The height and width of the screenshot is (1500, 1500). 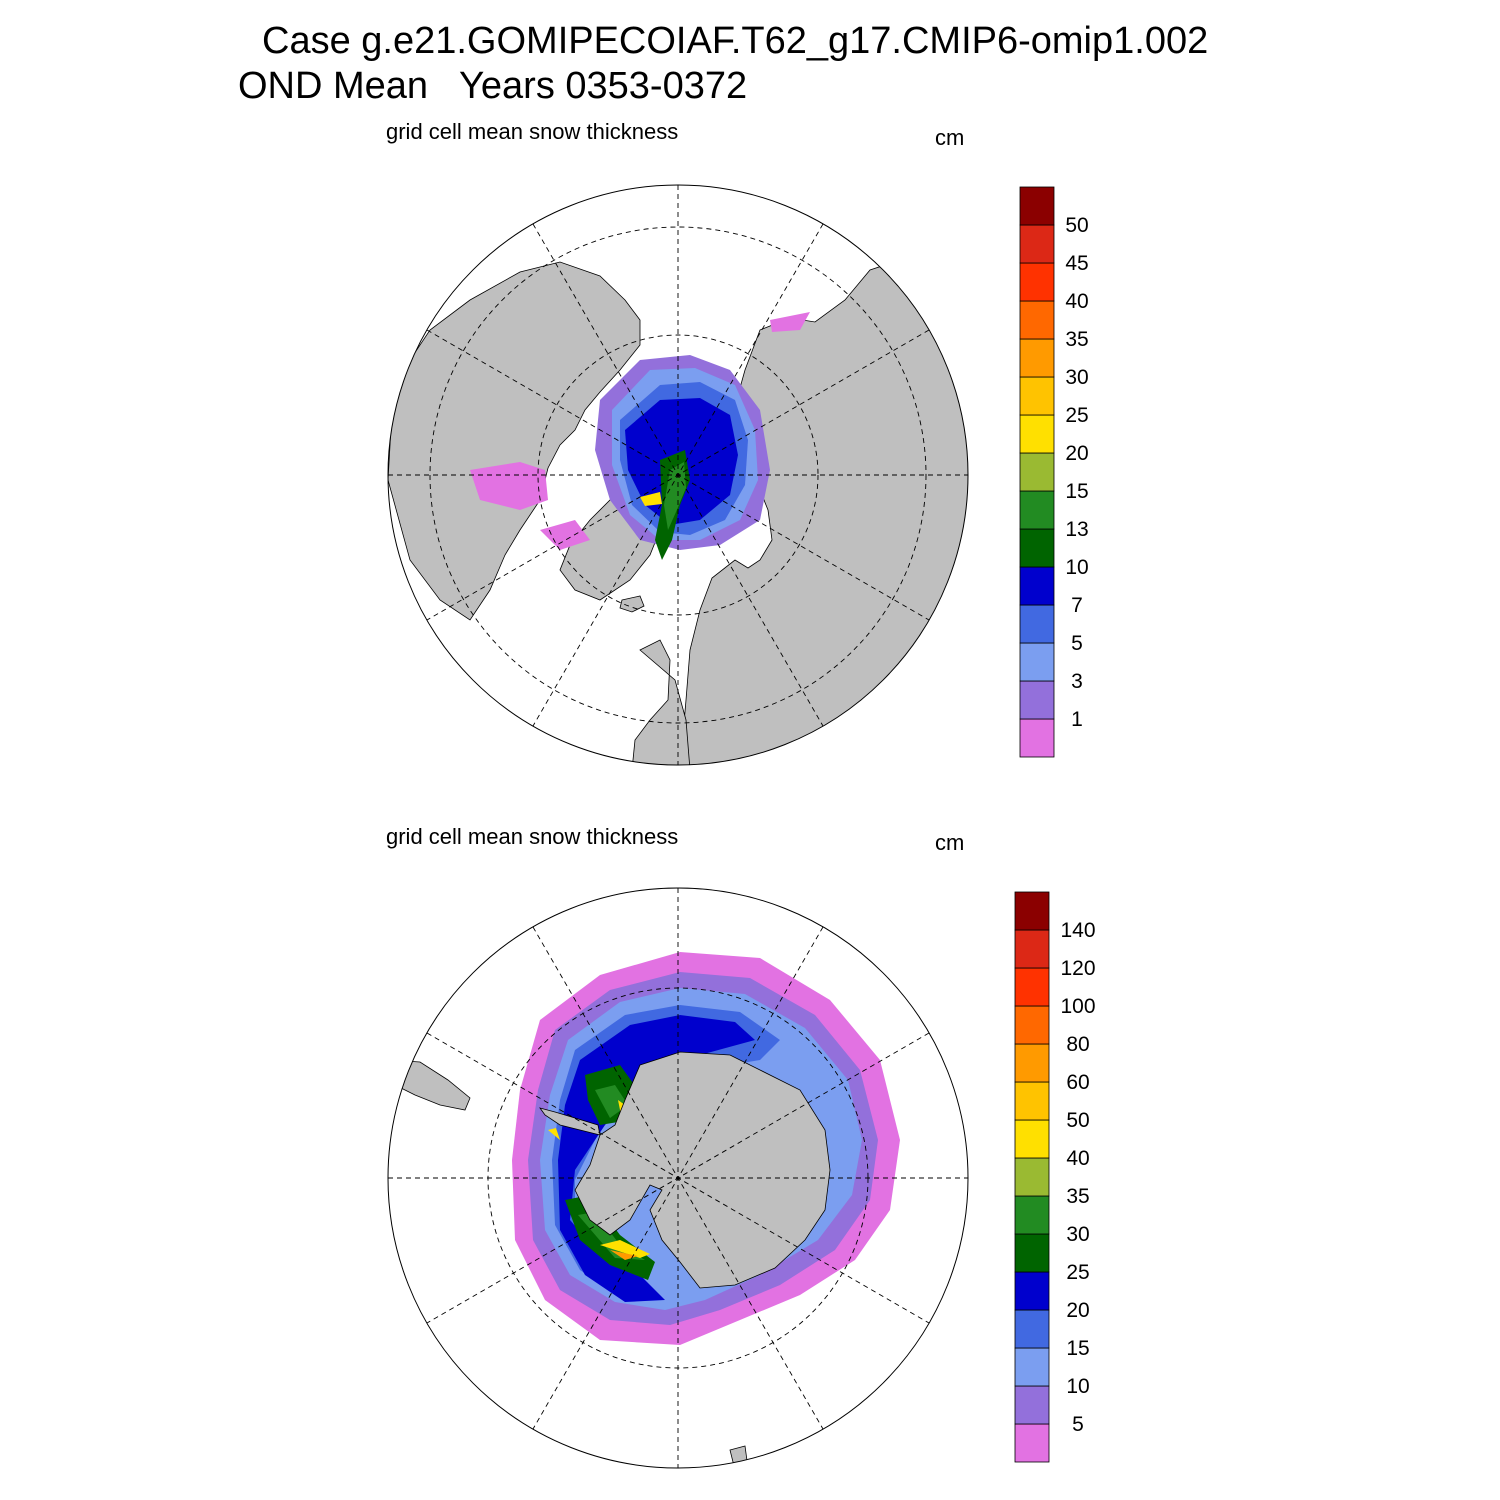 What do you see at coordinates (632, 604) in the screenshot?
I see `nh-iceland-land` at bounding box center [632, 604].